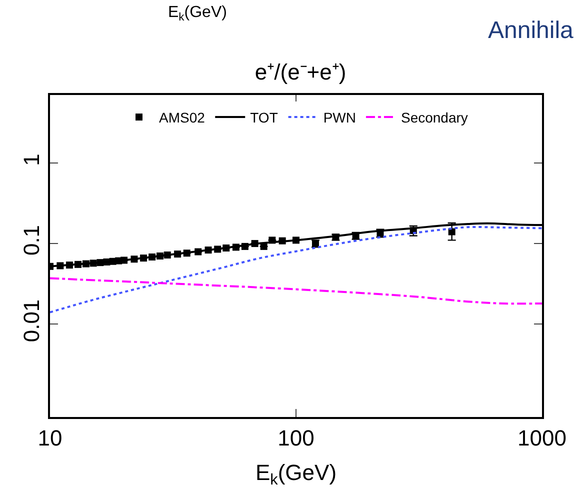 The width and height of the screenshot is (578, 493). Describe the element at coordinates (296, 474) in the screenshot. I see `x-axis-title: E$_{k}$(GeV)` at that location.